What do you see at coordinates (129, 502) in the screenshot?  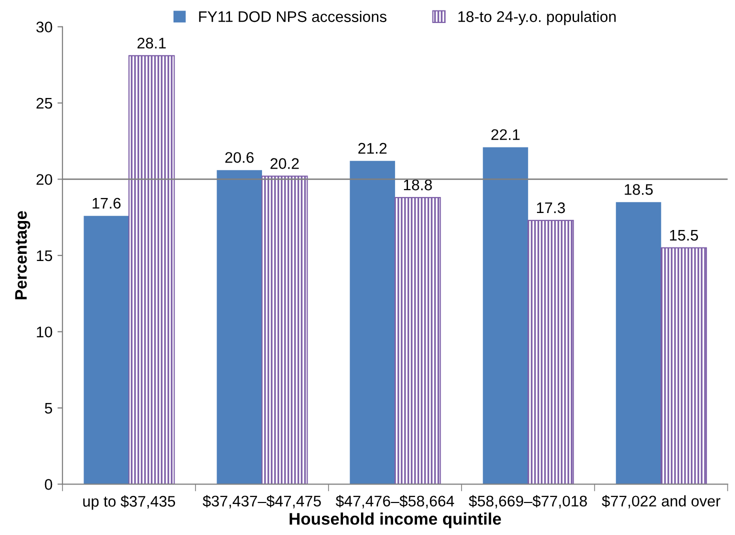 I see `x-tick-label: up to $37,435` at bounding box center [129, 502].